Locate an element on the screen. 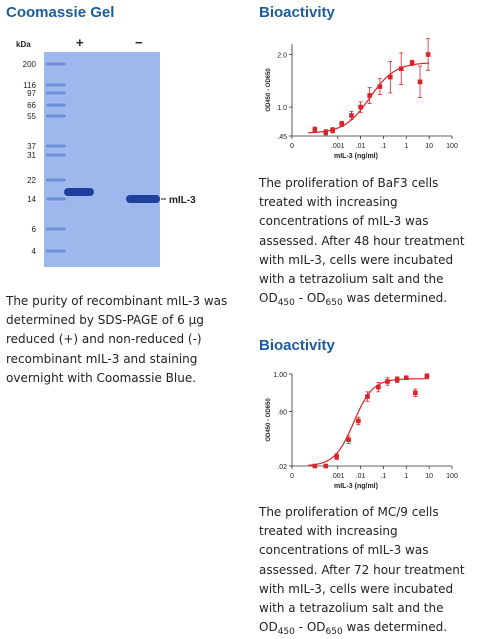 The height and width of the screenshot is (639, 488). y-tick-label: 1.0 is located at coordinates (282, 108).